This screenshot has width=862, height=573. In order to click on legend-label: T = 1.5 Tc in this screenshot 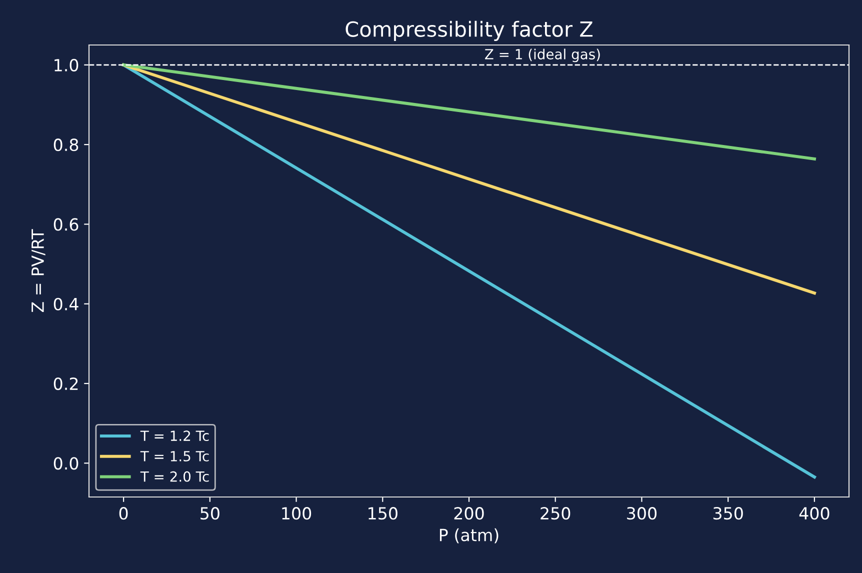, I will do `click(174, 456)`.